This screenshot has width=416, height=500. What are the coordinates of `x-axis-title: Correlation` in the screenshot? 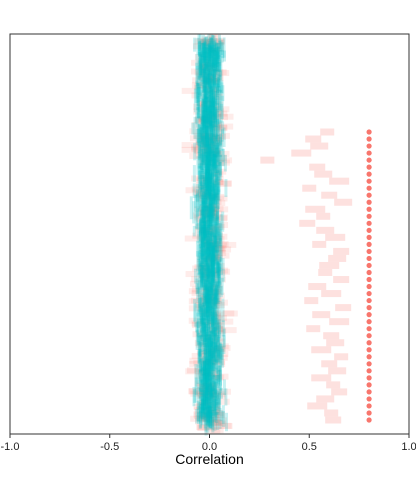 It's located at (209, 459).